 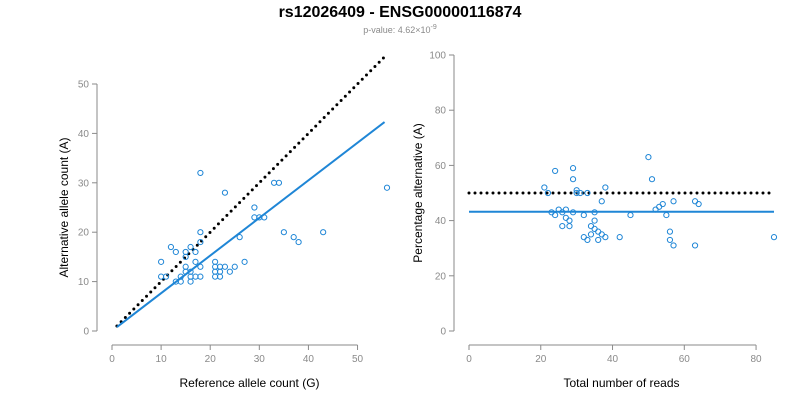 I want to click on panel2-y-axis-label: Percentage alternative (A), so click(x=418, y=192).